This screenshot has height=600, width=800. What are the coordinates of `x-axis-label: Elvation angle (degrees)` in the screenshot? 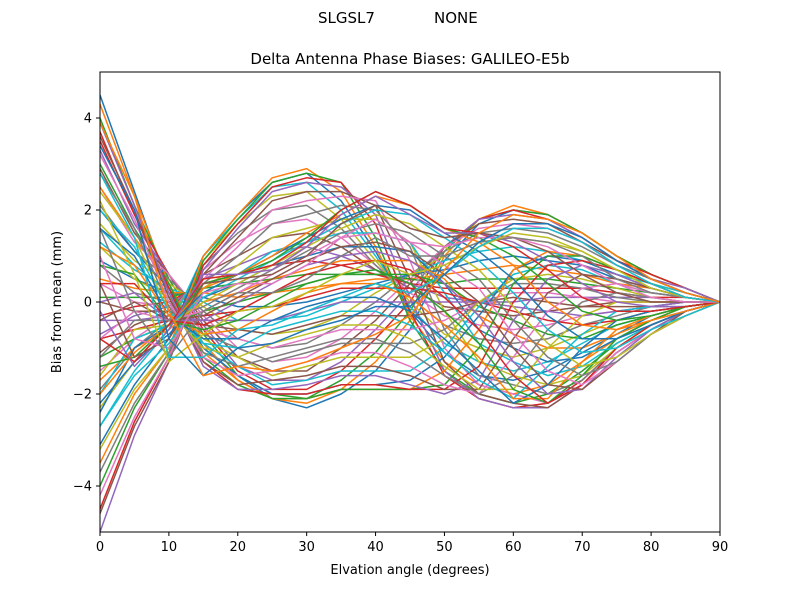 It's located at (409, 570).